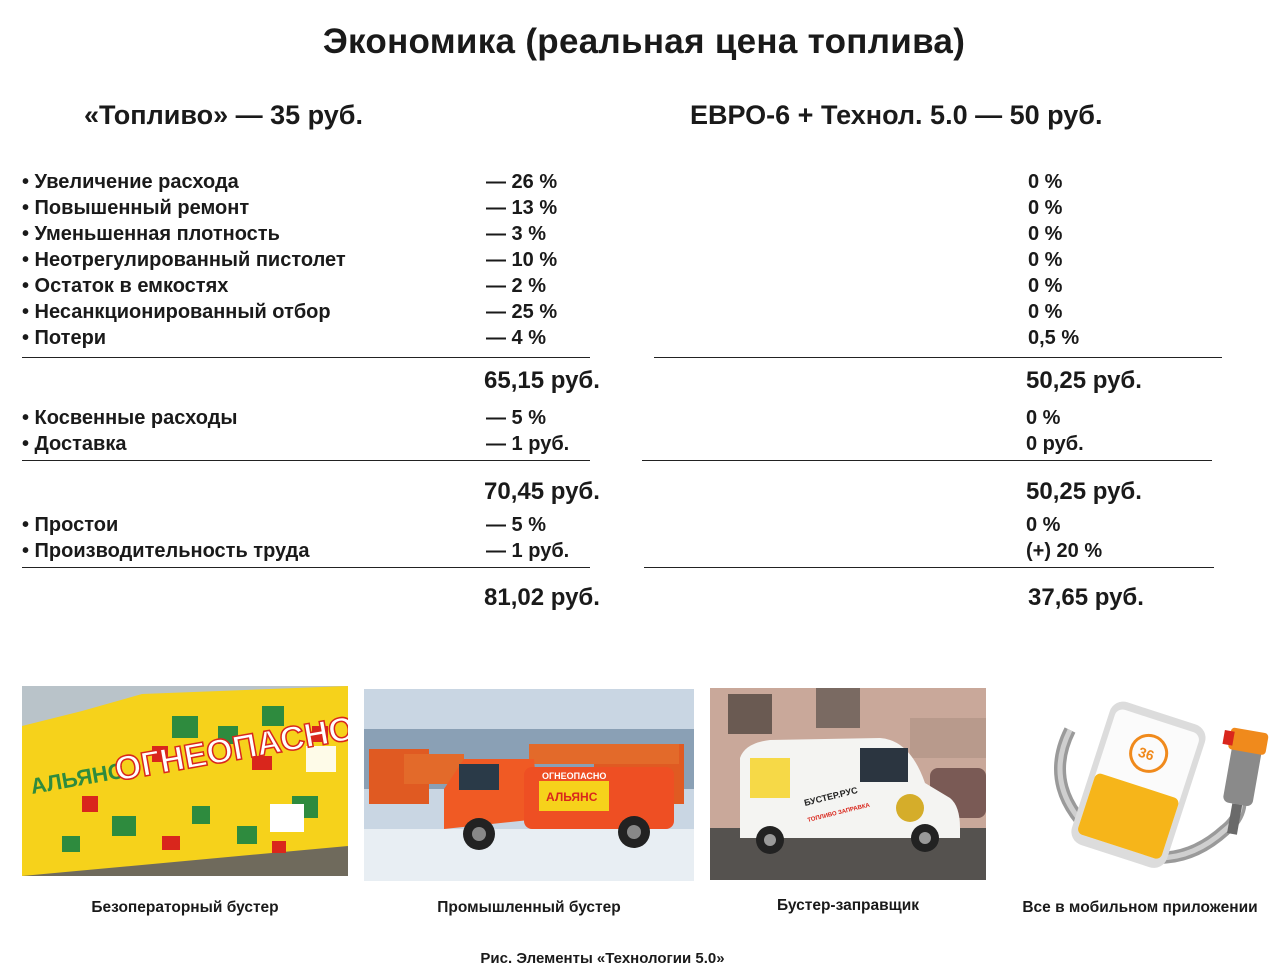  Describe the element at coordinates (529, 907) in the screenshot. I see `caption-industrial-booster: Промышленный бустер` at that location.